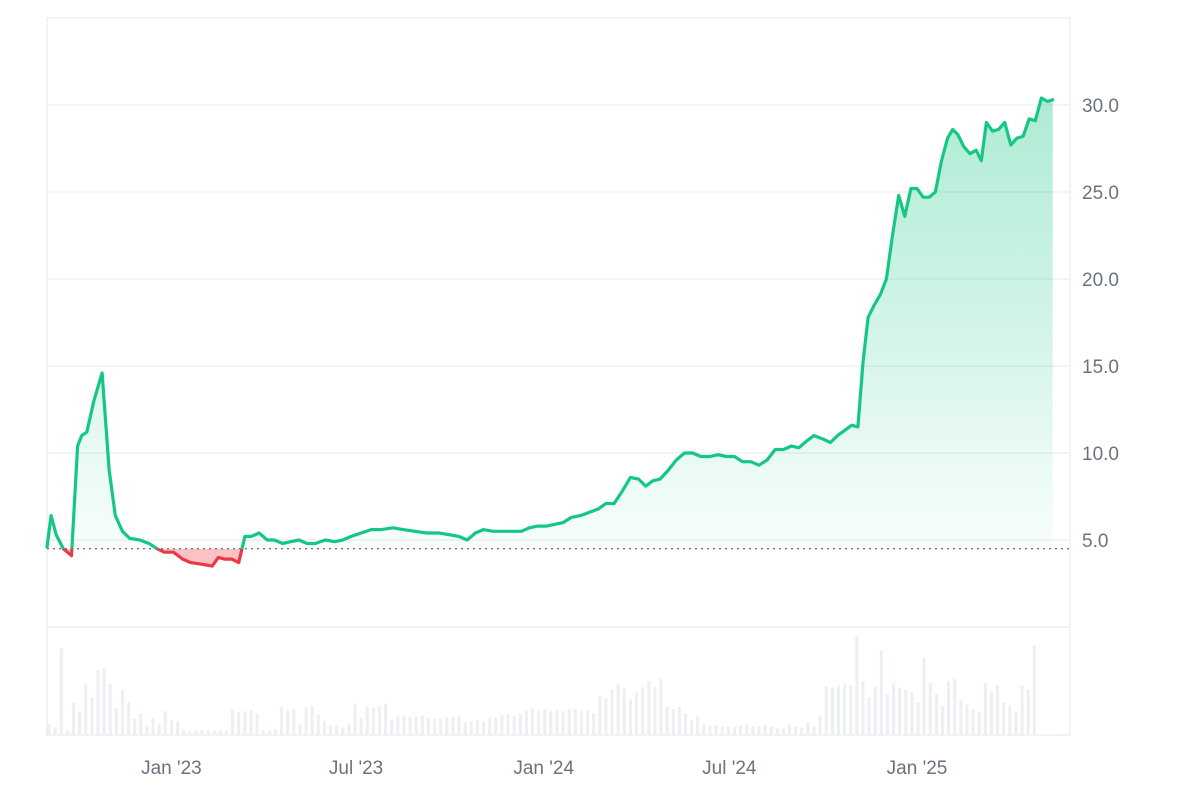  What do you see at coordinates (1100, 106) in the screenshot?
I see `y-tick-label: 30.0` at bounding box center [1100, 106].